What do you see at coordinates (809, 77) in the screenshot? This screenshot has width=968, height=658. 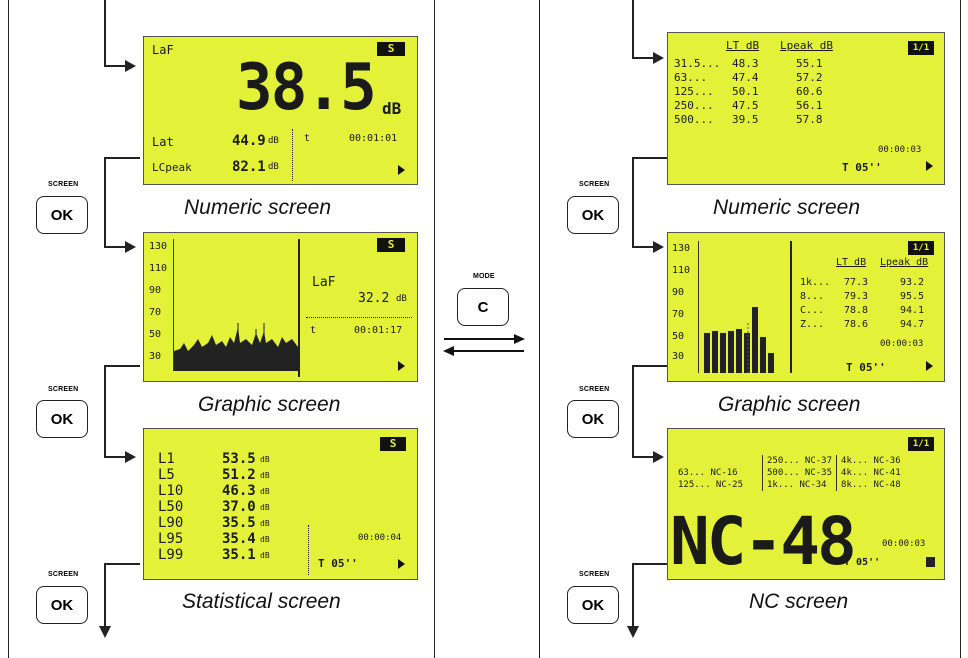 I see `band-peak: 57.2` at bounding box center [809, 77].